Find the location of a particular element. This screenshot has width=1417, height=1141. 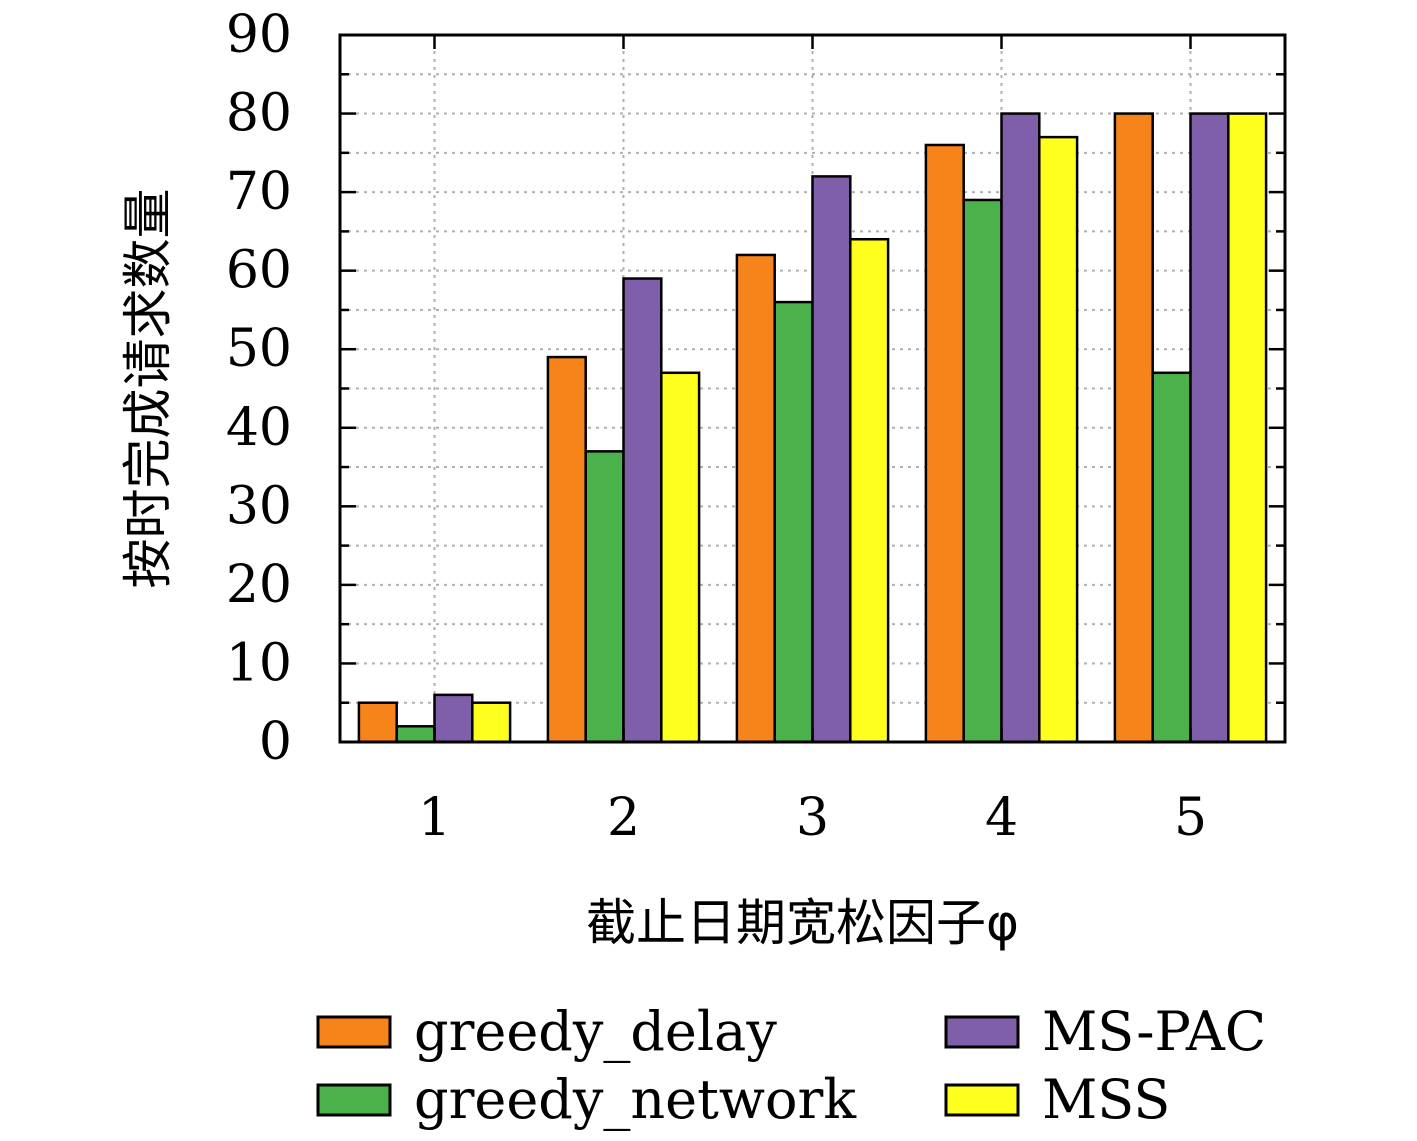

legend-label: greedy_delay is located at coordinates (595, 1031).